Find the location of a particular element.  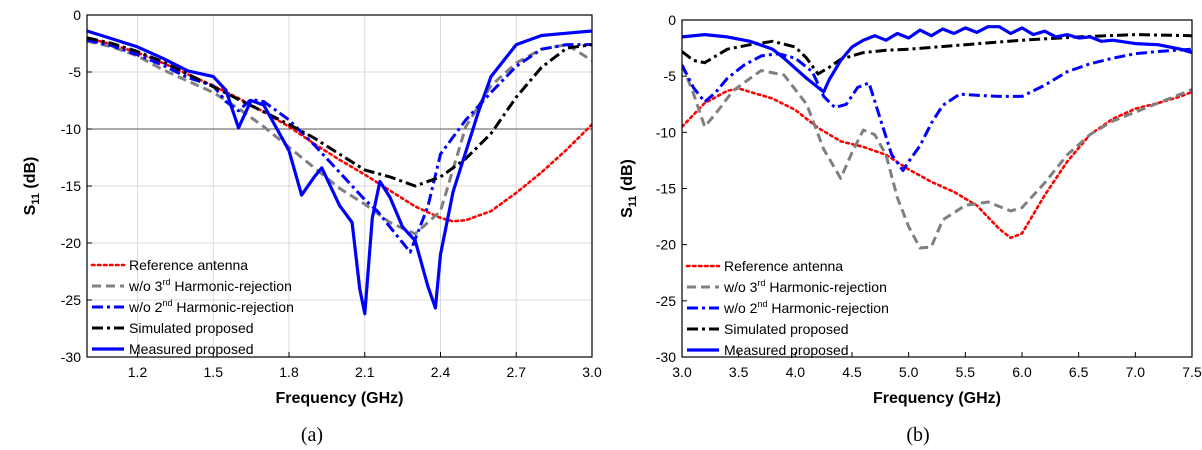

x-tick-label-2: 1.8 is located at coordinates (289, 372).